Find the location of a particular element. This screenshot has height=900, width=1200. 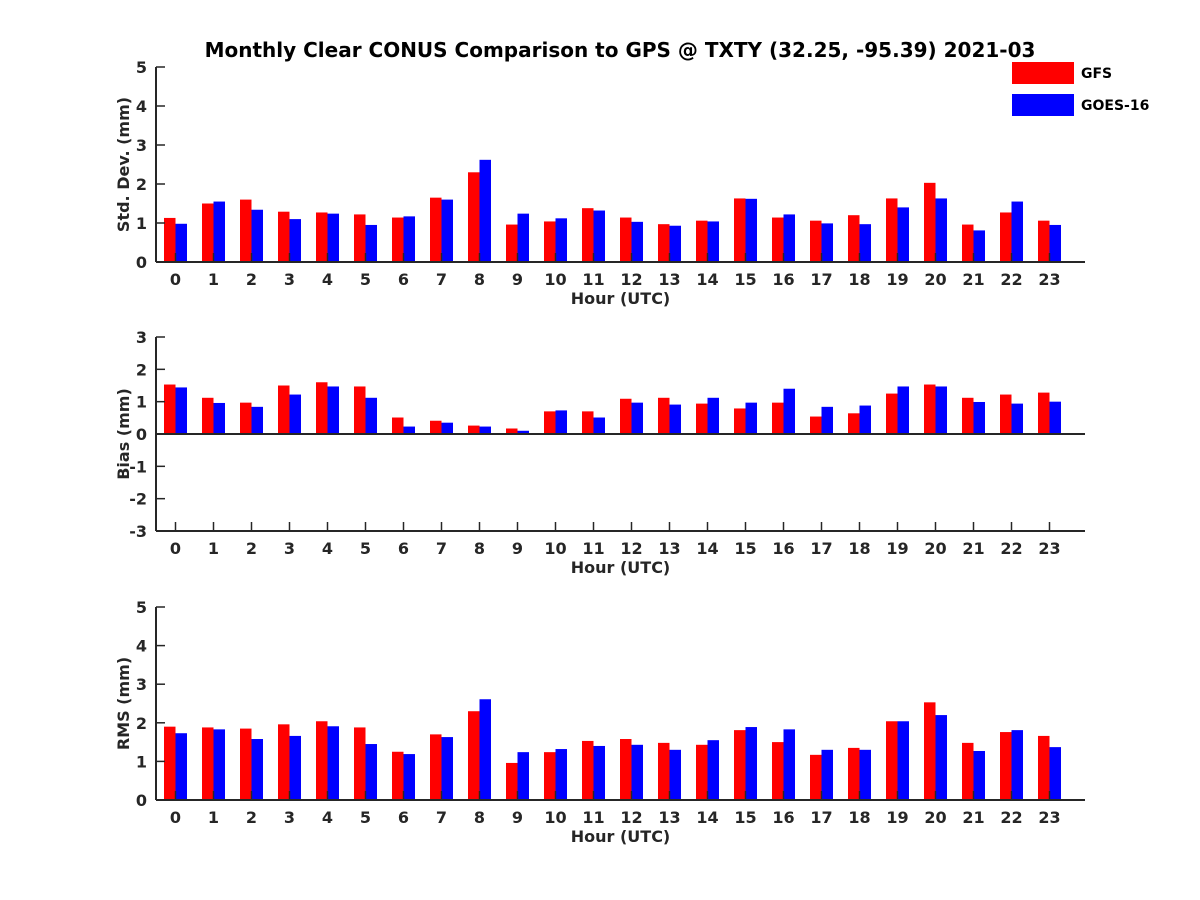

x-axis-label: Hour (UTC) is located at coordinates (621, 567).